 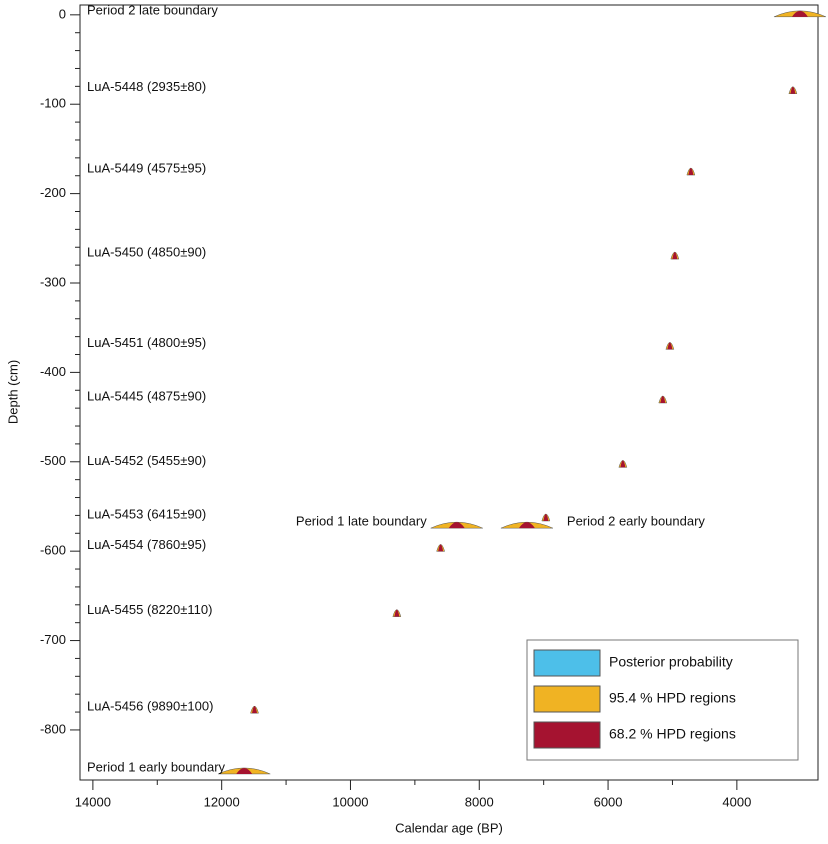 I want to click on x-tick-label: 4000, so click(x=736, y=801).